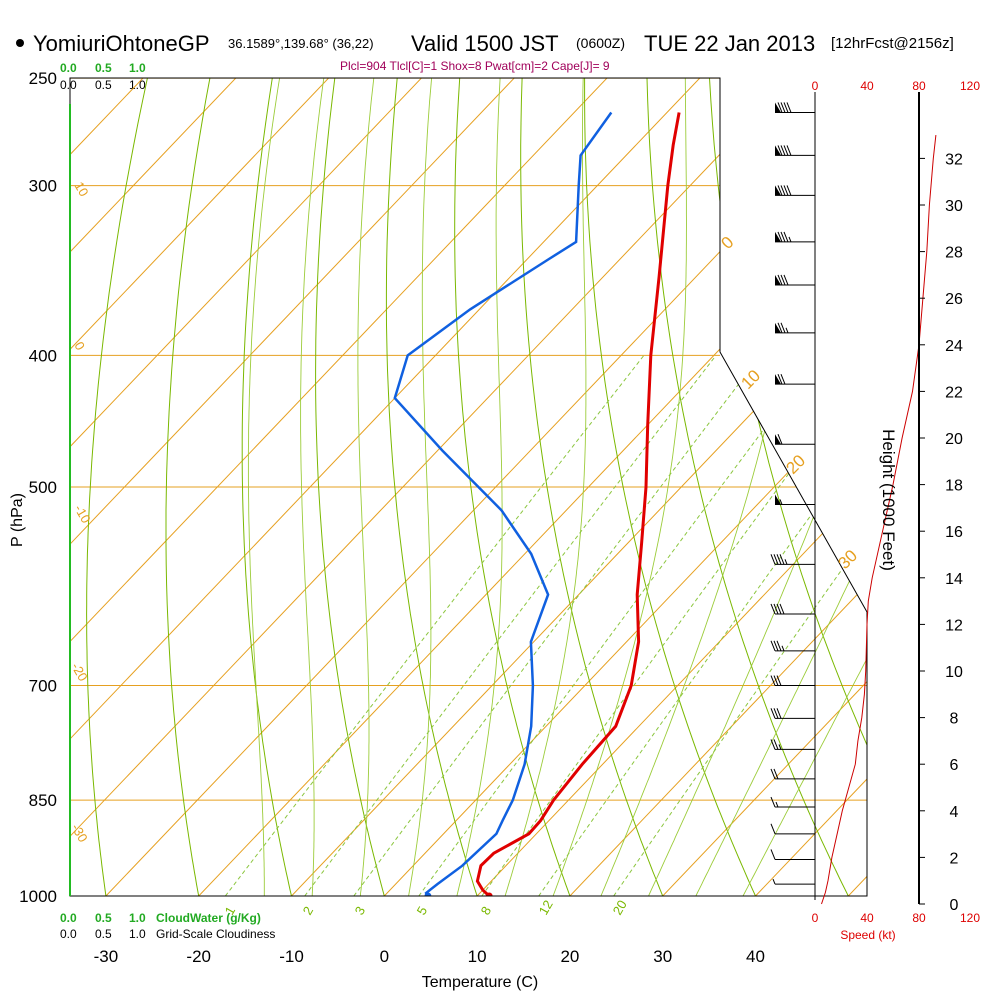 Image resolution: width=1000 pixels, height=1000 pixels. Describe the element at coordinates (43, 186) in the screenshot. I see `pressure-tick-label: 300` at that location.